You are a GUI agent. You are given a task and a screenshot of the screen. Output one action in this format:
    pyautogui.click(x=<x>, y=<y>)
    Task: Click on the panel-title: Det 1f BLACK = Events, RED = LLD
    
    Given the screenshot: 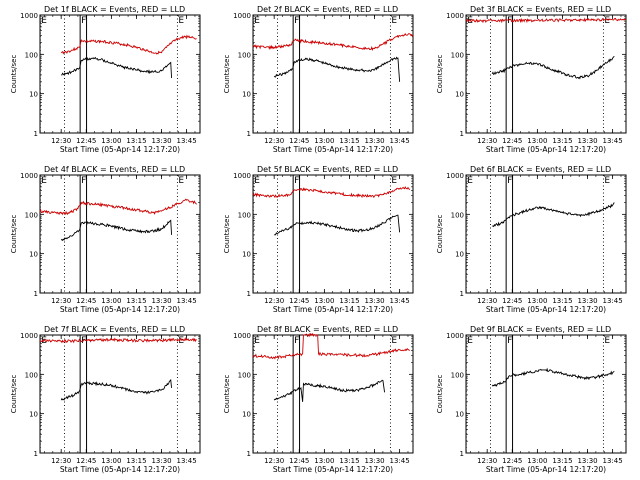 What is the action you would take?
    pyautogui.click(x=114, y=9)
    